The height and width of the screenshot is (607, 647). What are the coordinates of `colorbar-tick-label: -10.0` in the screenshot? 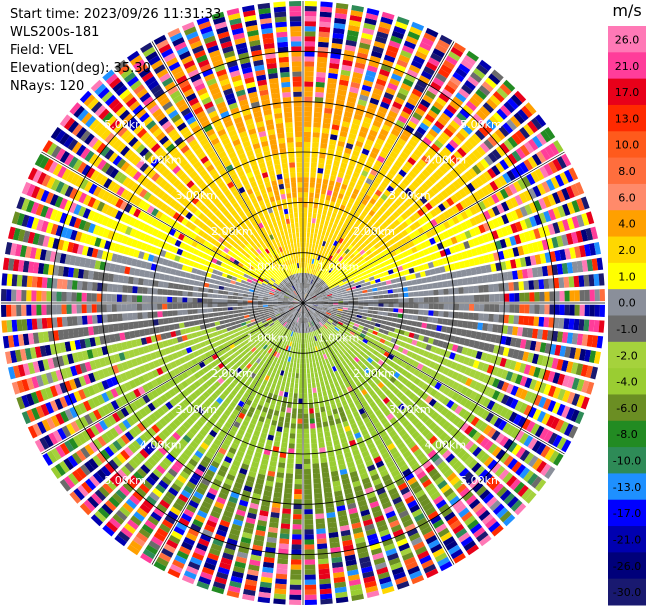 It's located at (627, 461).